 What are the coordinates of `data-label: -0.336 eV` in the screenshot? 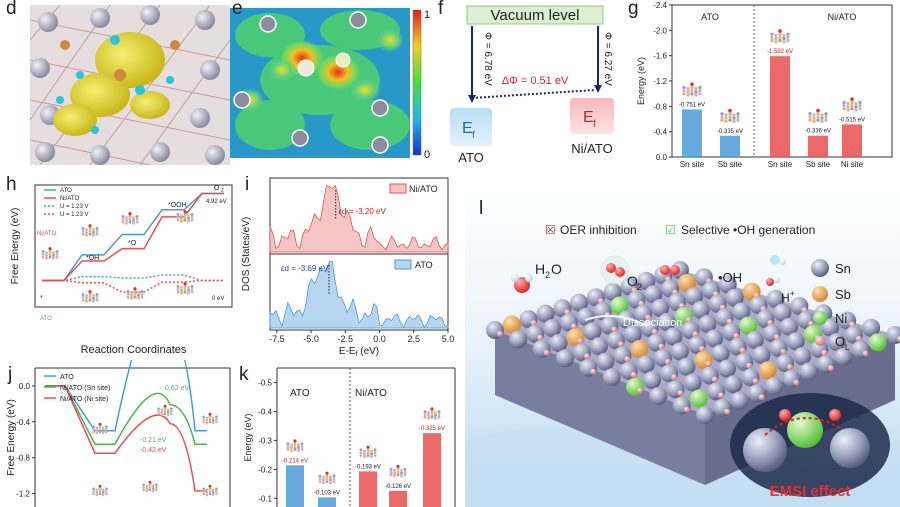 It's located at (818, 132).